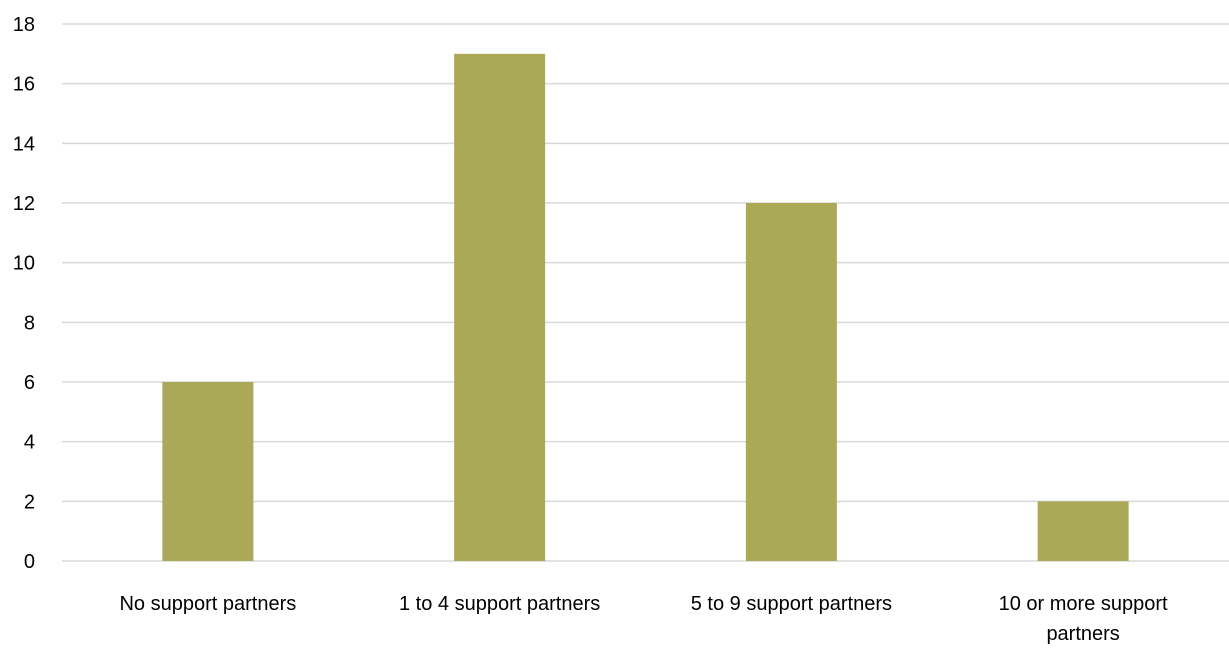 The image size is (1229, 648). I want to click on x-category-label: No support partners, so click(207, 604).